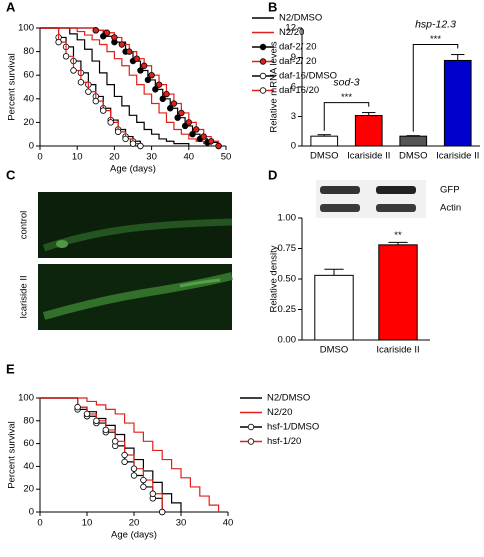 Image resolution: width=484 pixels, height=557 pixels. What do you see at coordinates (226, 157) in the screenshot?
I see `x-tick-label: 50` at bounding box center [226, 157].